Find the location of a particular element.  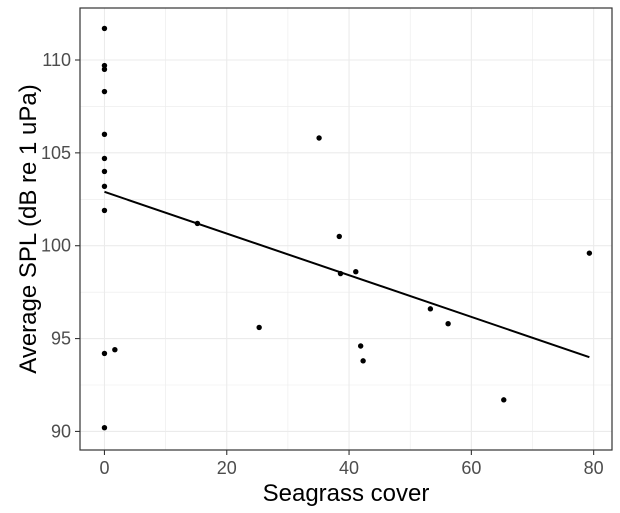

y-tick-label: 110 is located at coordinates (56, 60).